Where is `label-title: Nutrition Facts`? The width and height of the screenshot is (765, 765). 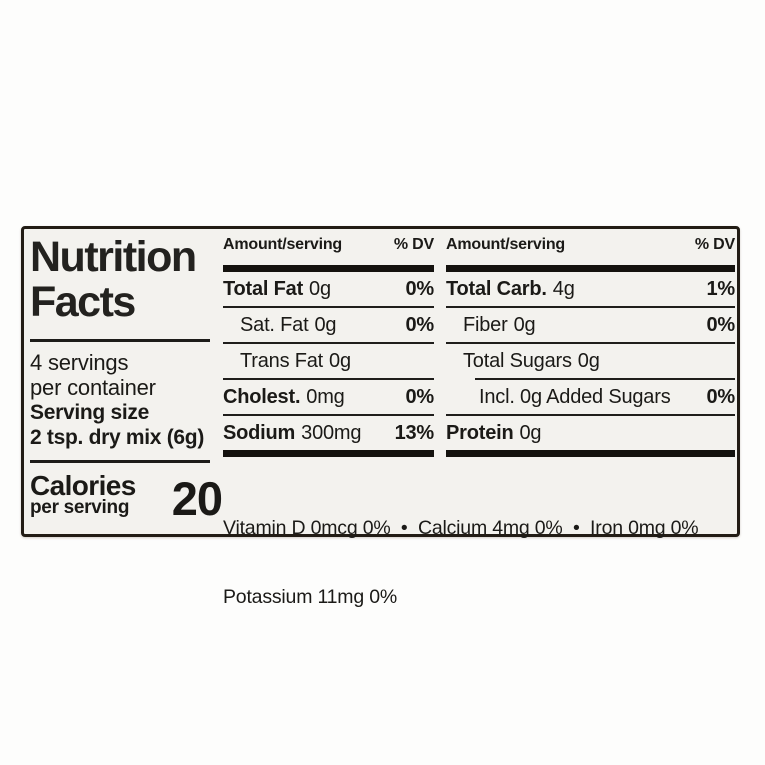
label-title: Nutrition Facts is located at coordinates (113, 279).